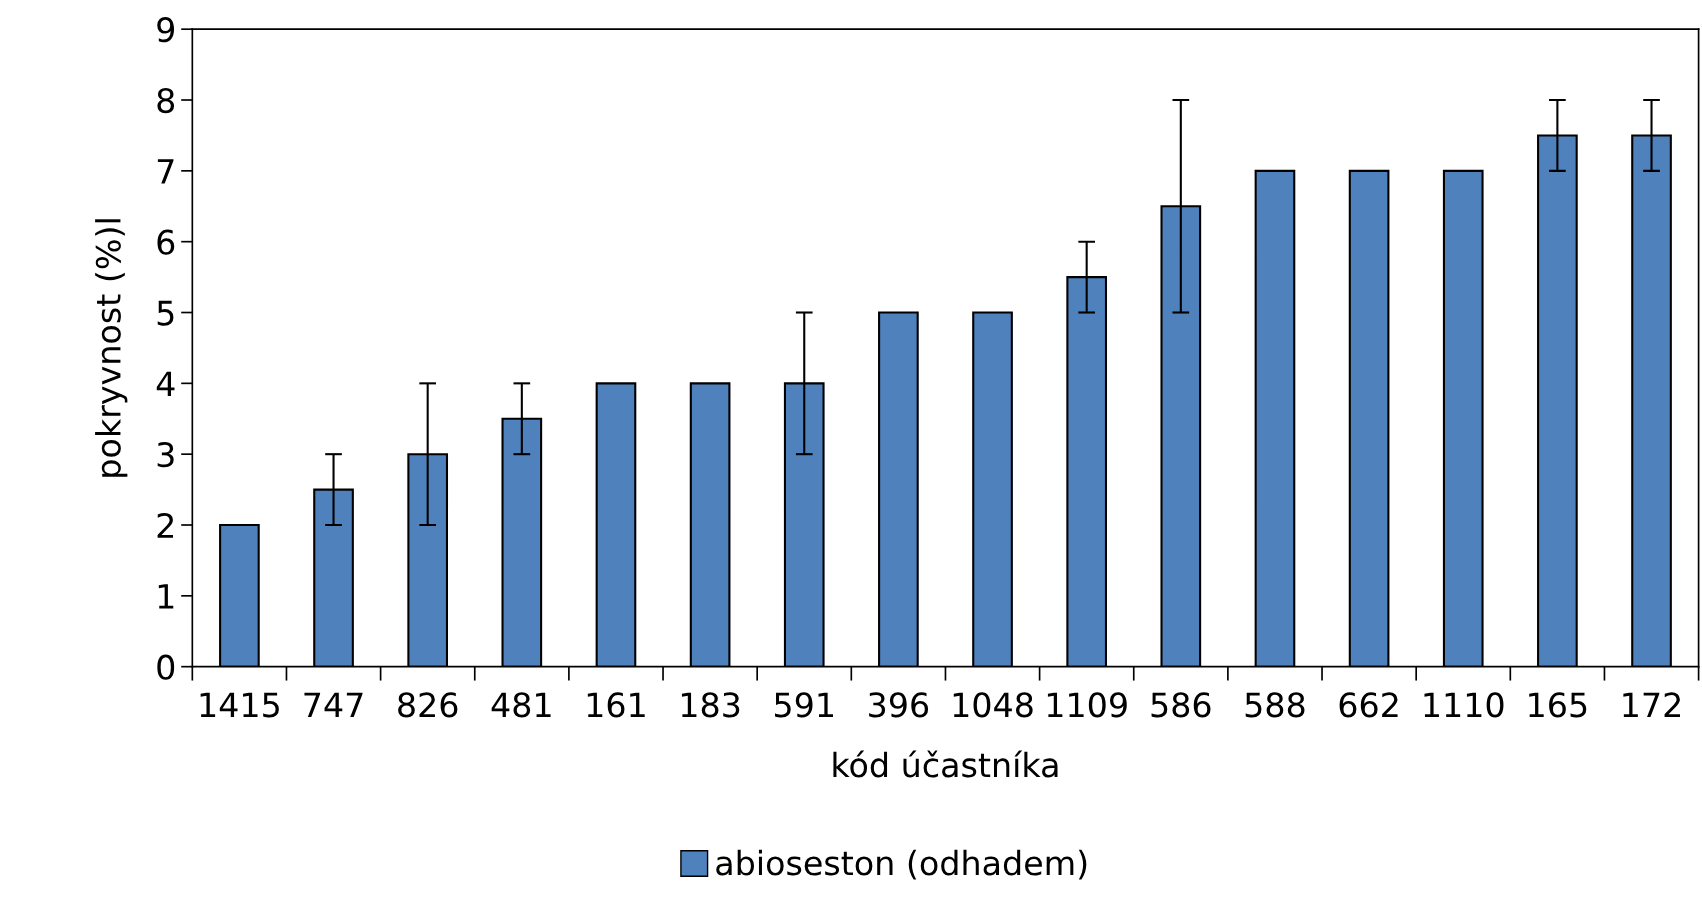  Describe the element at coordinates (945, 764) in the screenshot. I see `x-axis-title: kód účastníka` at that location.